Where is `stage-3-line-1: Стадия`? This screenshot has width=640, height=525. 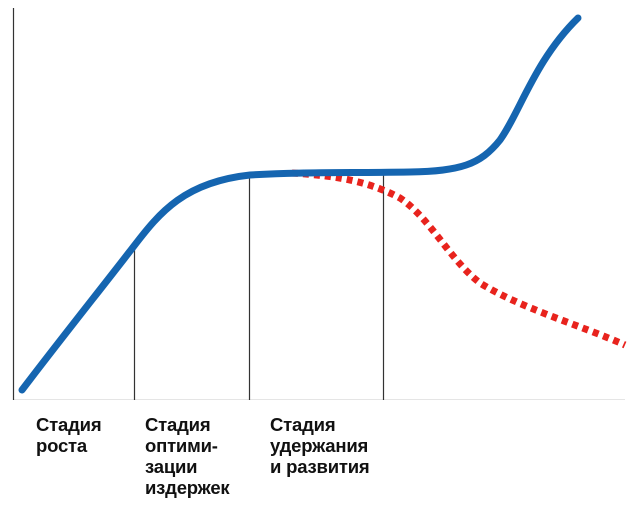 stage-3-line-1: Стадия is located at coordinates (303, 424).